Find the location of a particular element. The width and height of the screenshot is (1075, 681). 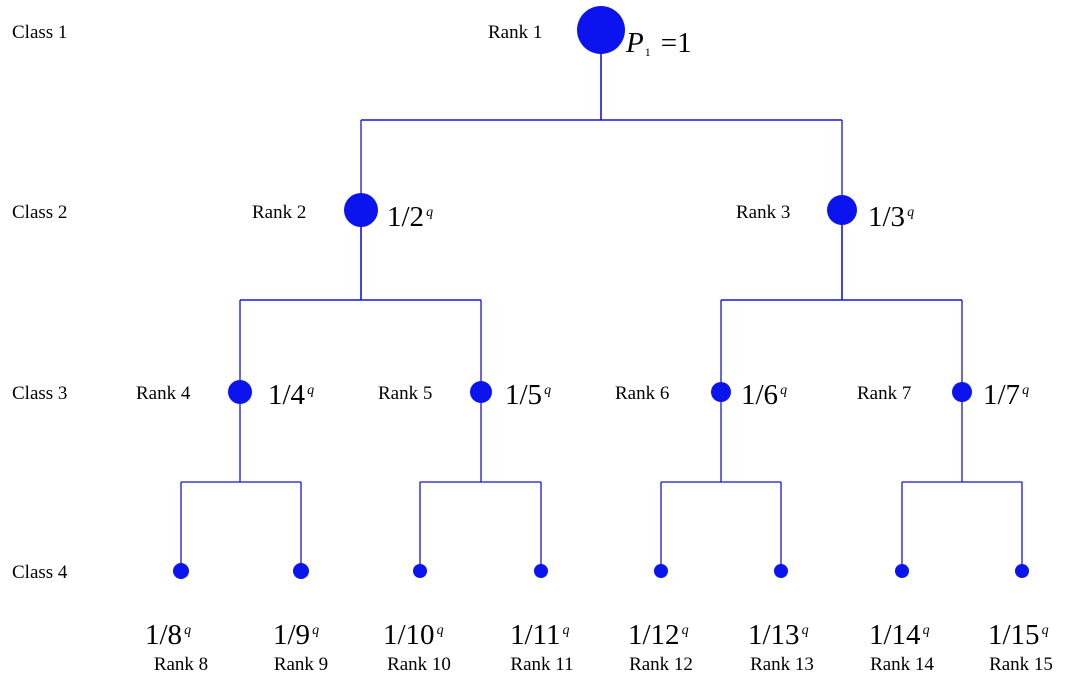

rank-label-6: Rank 6 is located at coordinates (642, 393).